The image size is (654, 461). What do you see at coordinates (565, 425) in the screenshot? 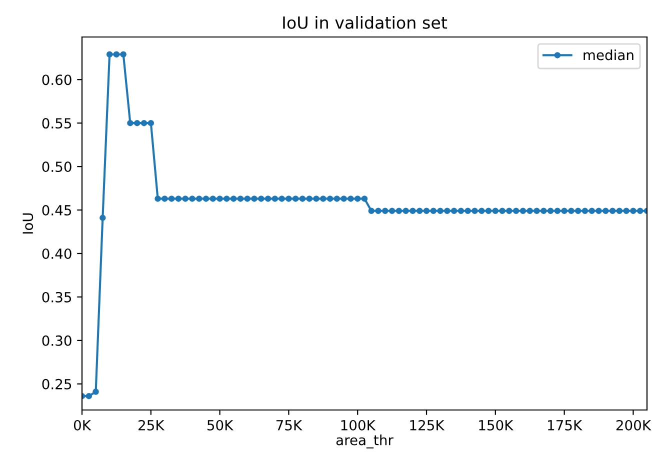
I see `x-tick-label: 175K` at bounding box center [565, 425].